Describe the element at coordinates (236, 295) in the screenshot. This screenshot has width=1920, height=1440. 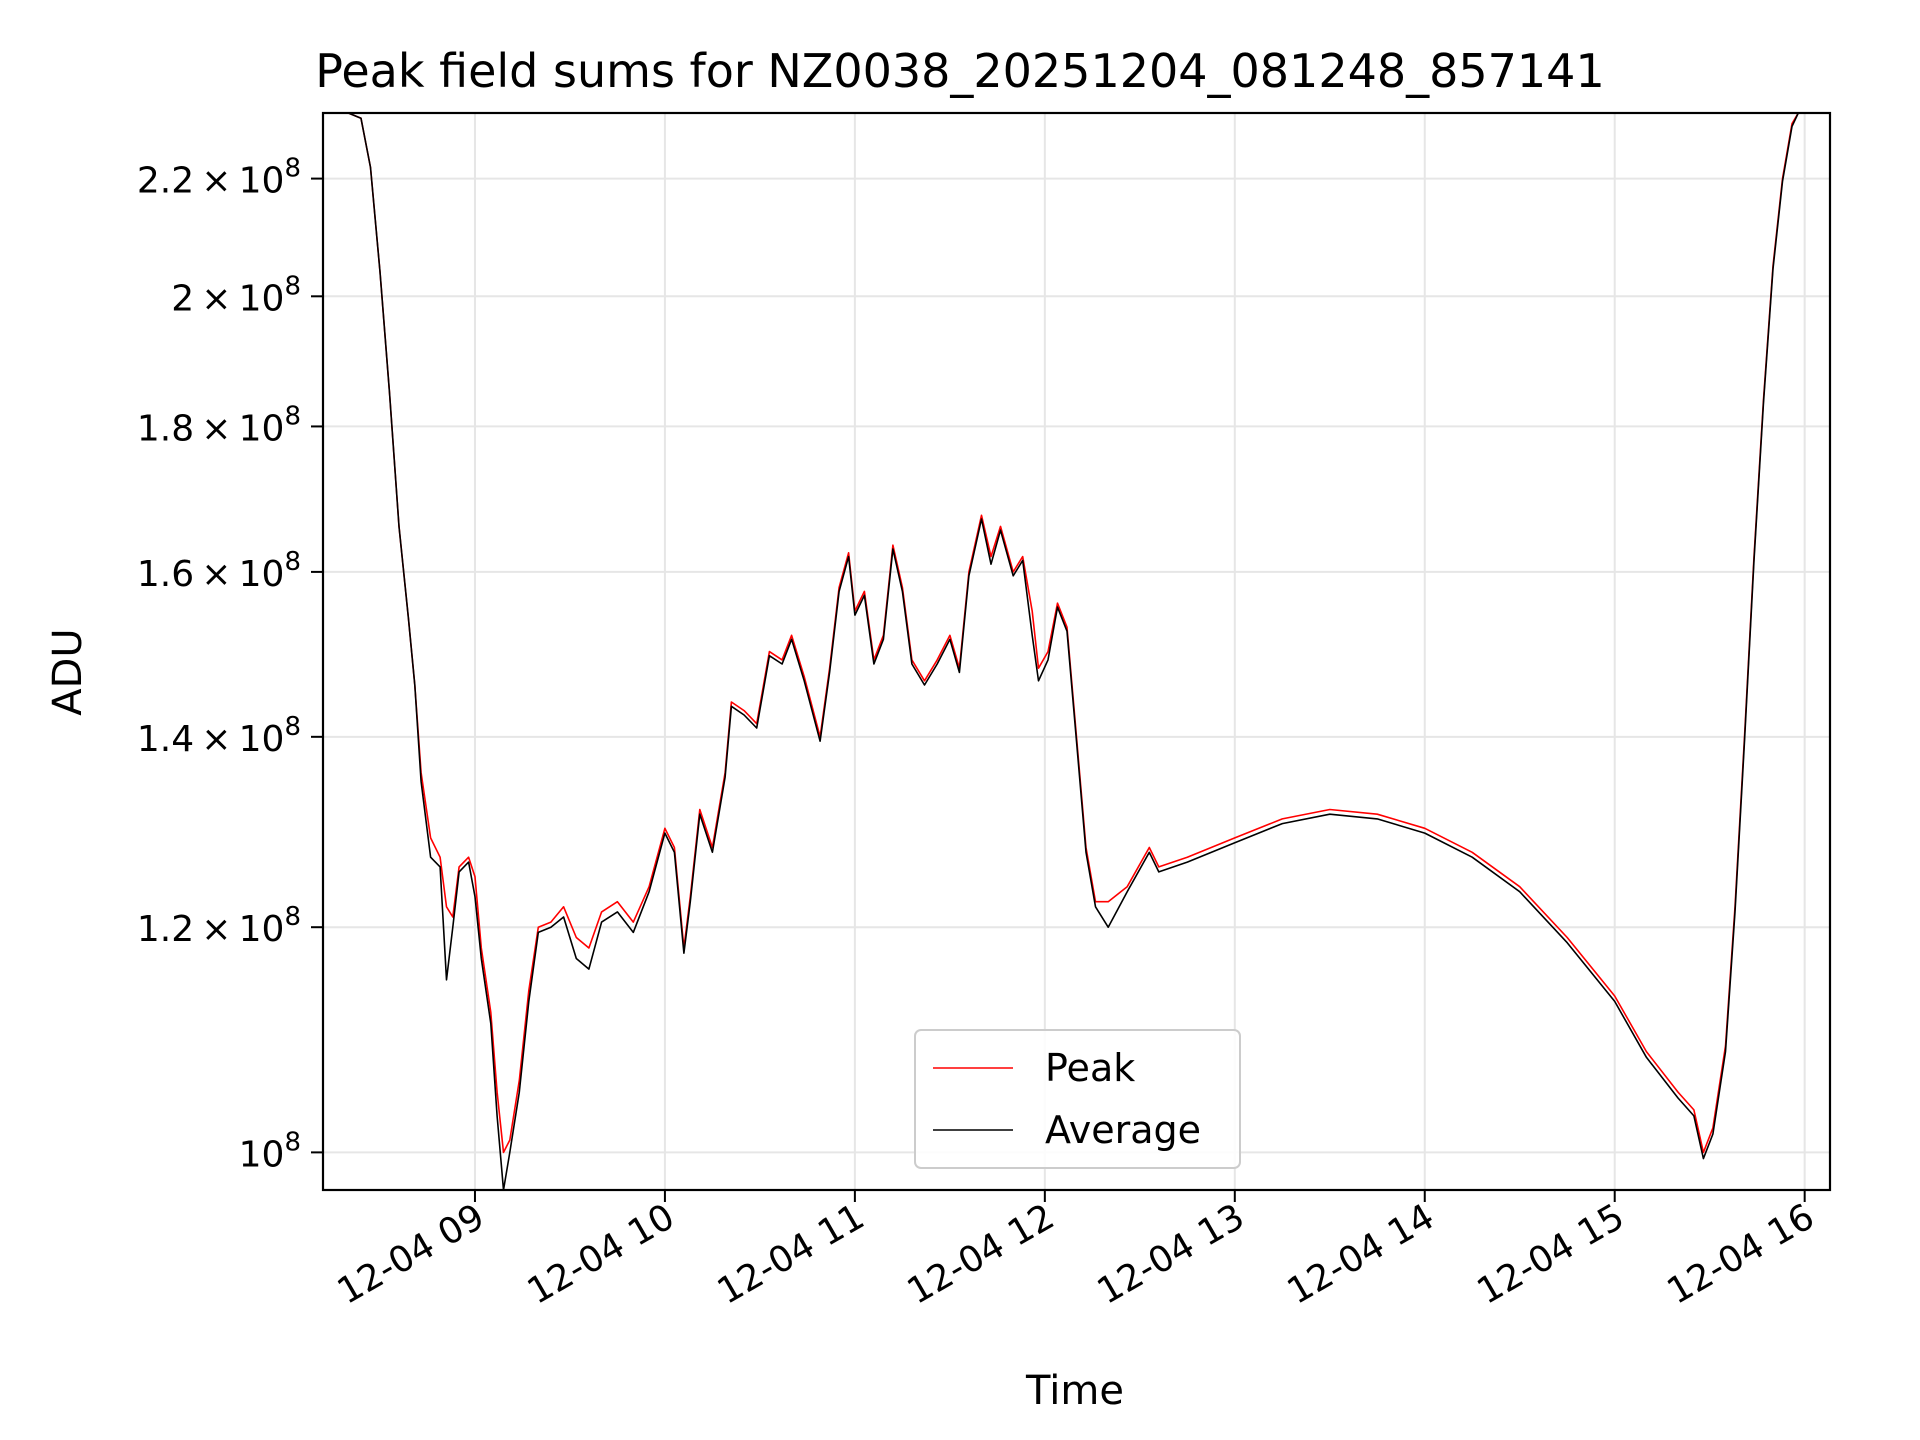
I see `y-tick-label: 2 × 108` at that location.